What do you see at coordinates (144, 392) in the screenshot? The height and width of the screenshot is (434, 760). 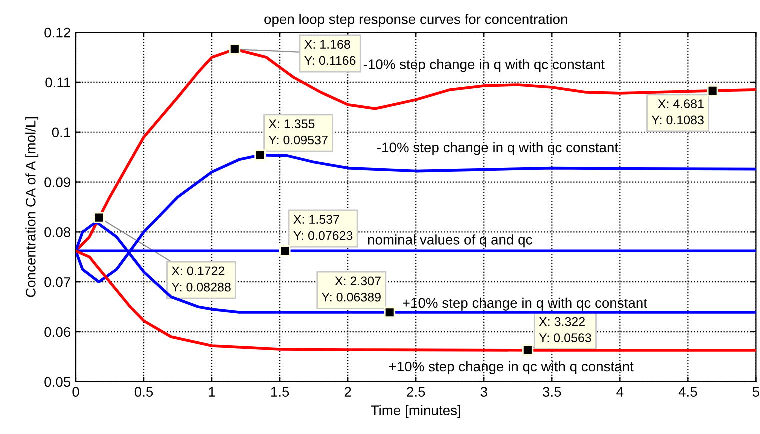 I see `x-tick-label: 0.5` at bounding box center [144, 392].